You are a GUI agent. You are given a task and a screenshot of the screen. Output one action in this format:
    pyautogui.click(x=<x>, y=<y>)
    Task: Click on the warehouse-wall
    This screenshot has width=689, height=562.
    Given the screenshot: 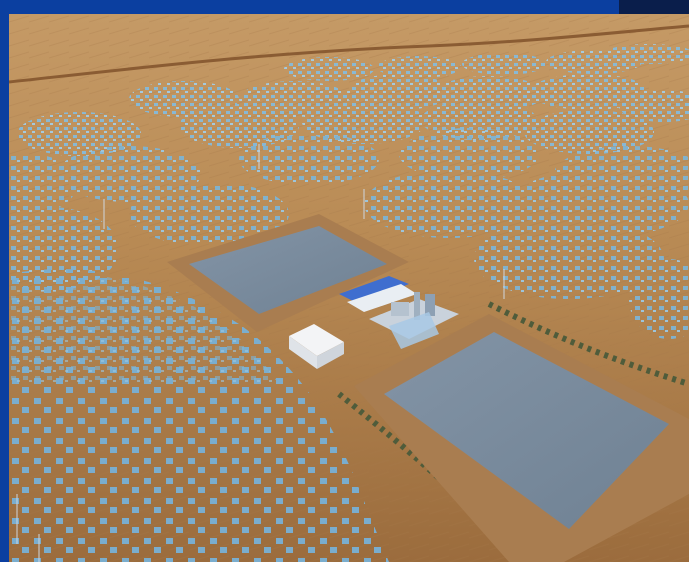 What is the action you would take?
    pyautogui.click(x=303, y=352)
    